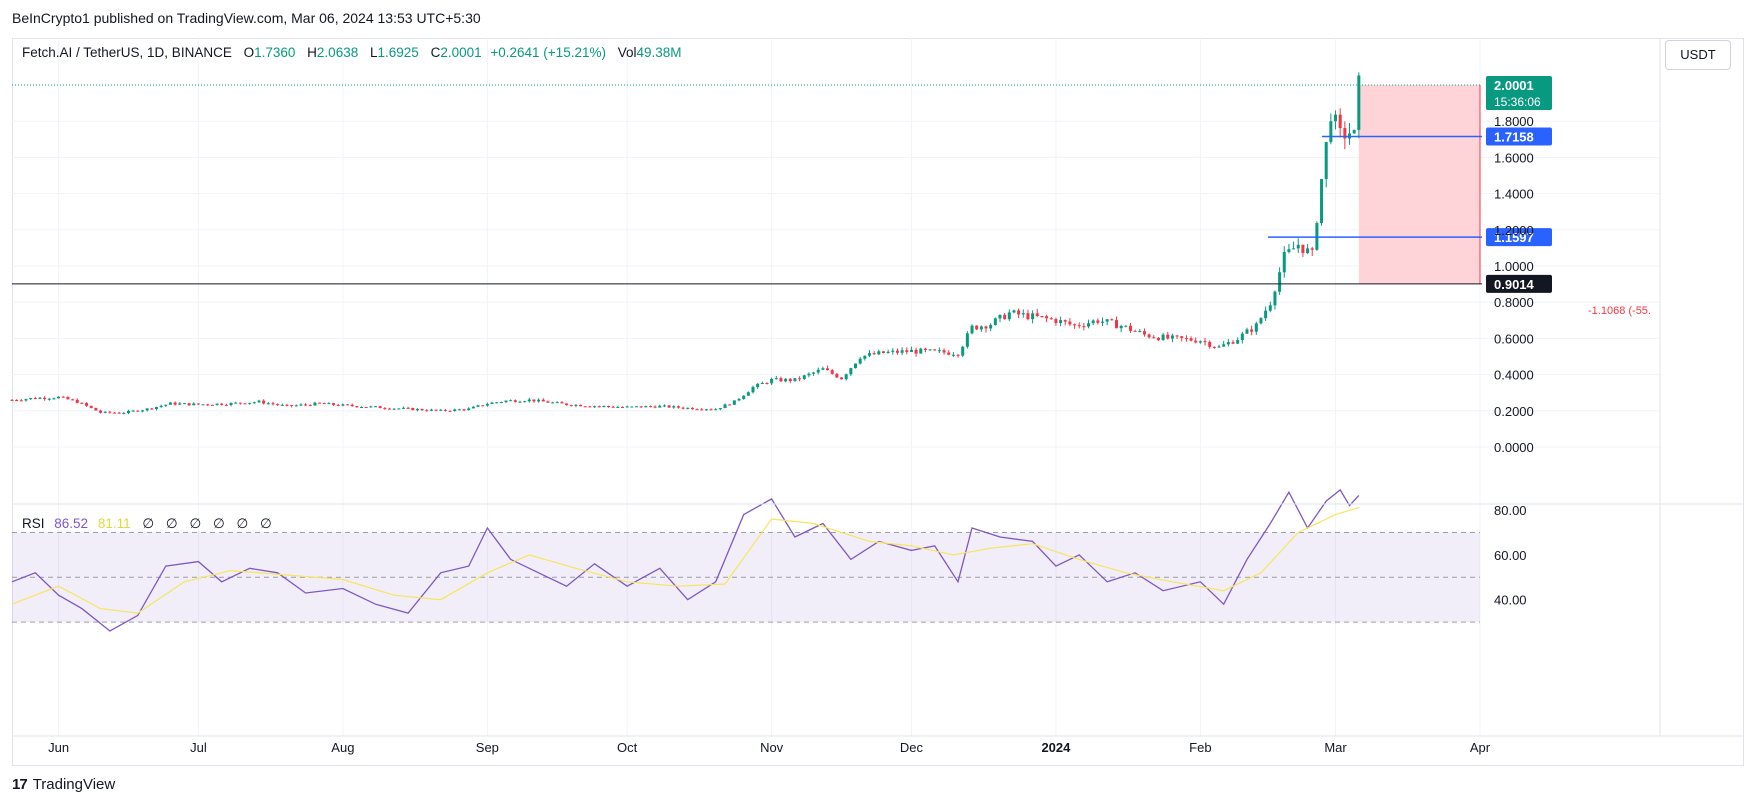 The image size is (1755, 808). I want to click on rsi-name: RSI, so click(33, 523).